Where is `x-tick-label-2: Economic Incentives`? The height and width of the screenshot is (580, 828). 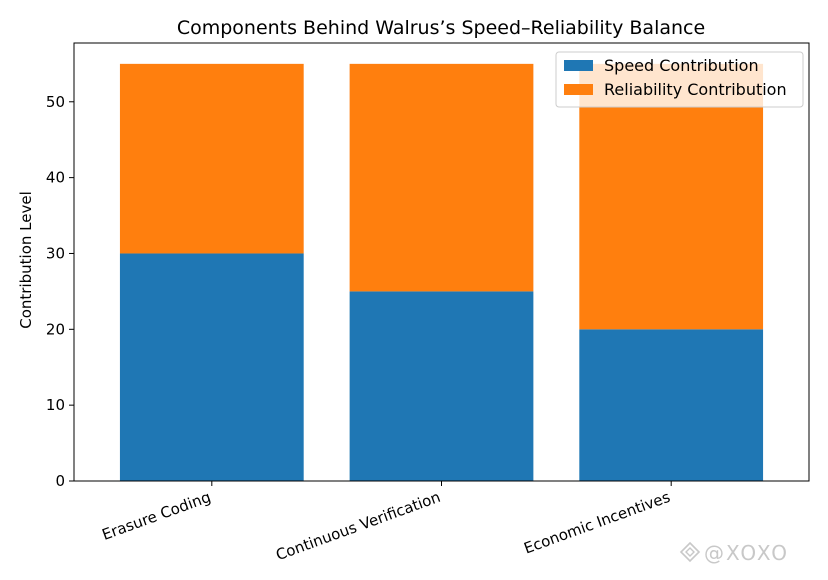
x-tick-label-2: Economic Incentives is located at coordinates (596, 523).